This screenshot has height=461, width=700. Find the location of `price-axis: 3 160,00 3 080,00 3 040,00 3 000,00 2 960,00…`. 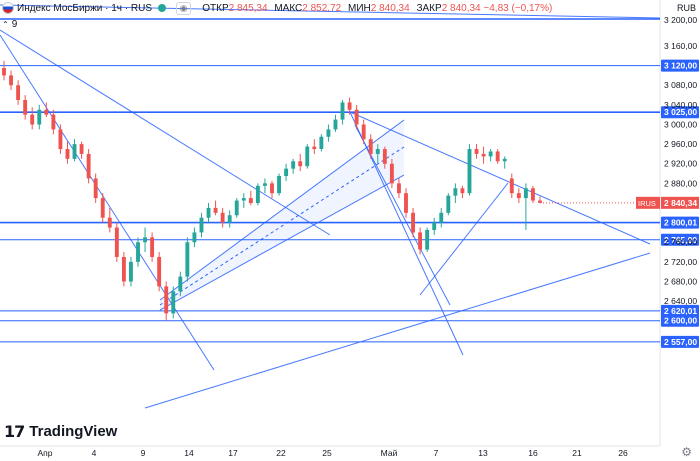

price-axis: 3 160,00 3 080,00 3 040,00 3 000,00 2 960,00… is located at coordinates (680, 160).